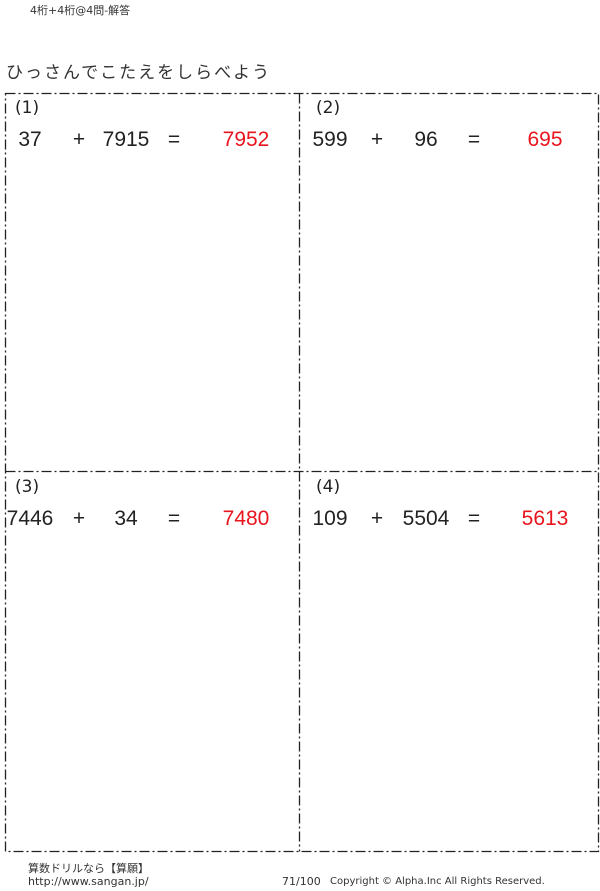 This screenshot has height=891, width=600. Describe the element at coordinates (330, 139) in the screenshot. I see `addend-a: 599` at that location.